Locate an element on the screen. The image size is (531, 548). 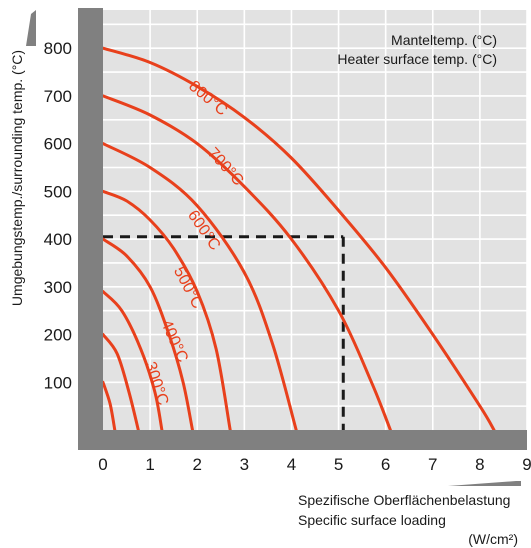
legend-line-de: Manteltemp. (°C) is located at coordinates (444, 40).